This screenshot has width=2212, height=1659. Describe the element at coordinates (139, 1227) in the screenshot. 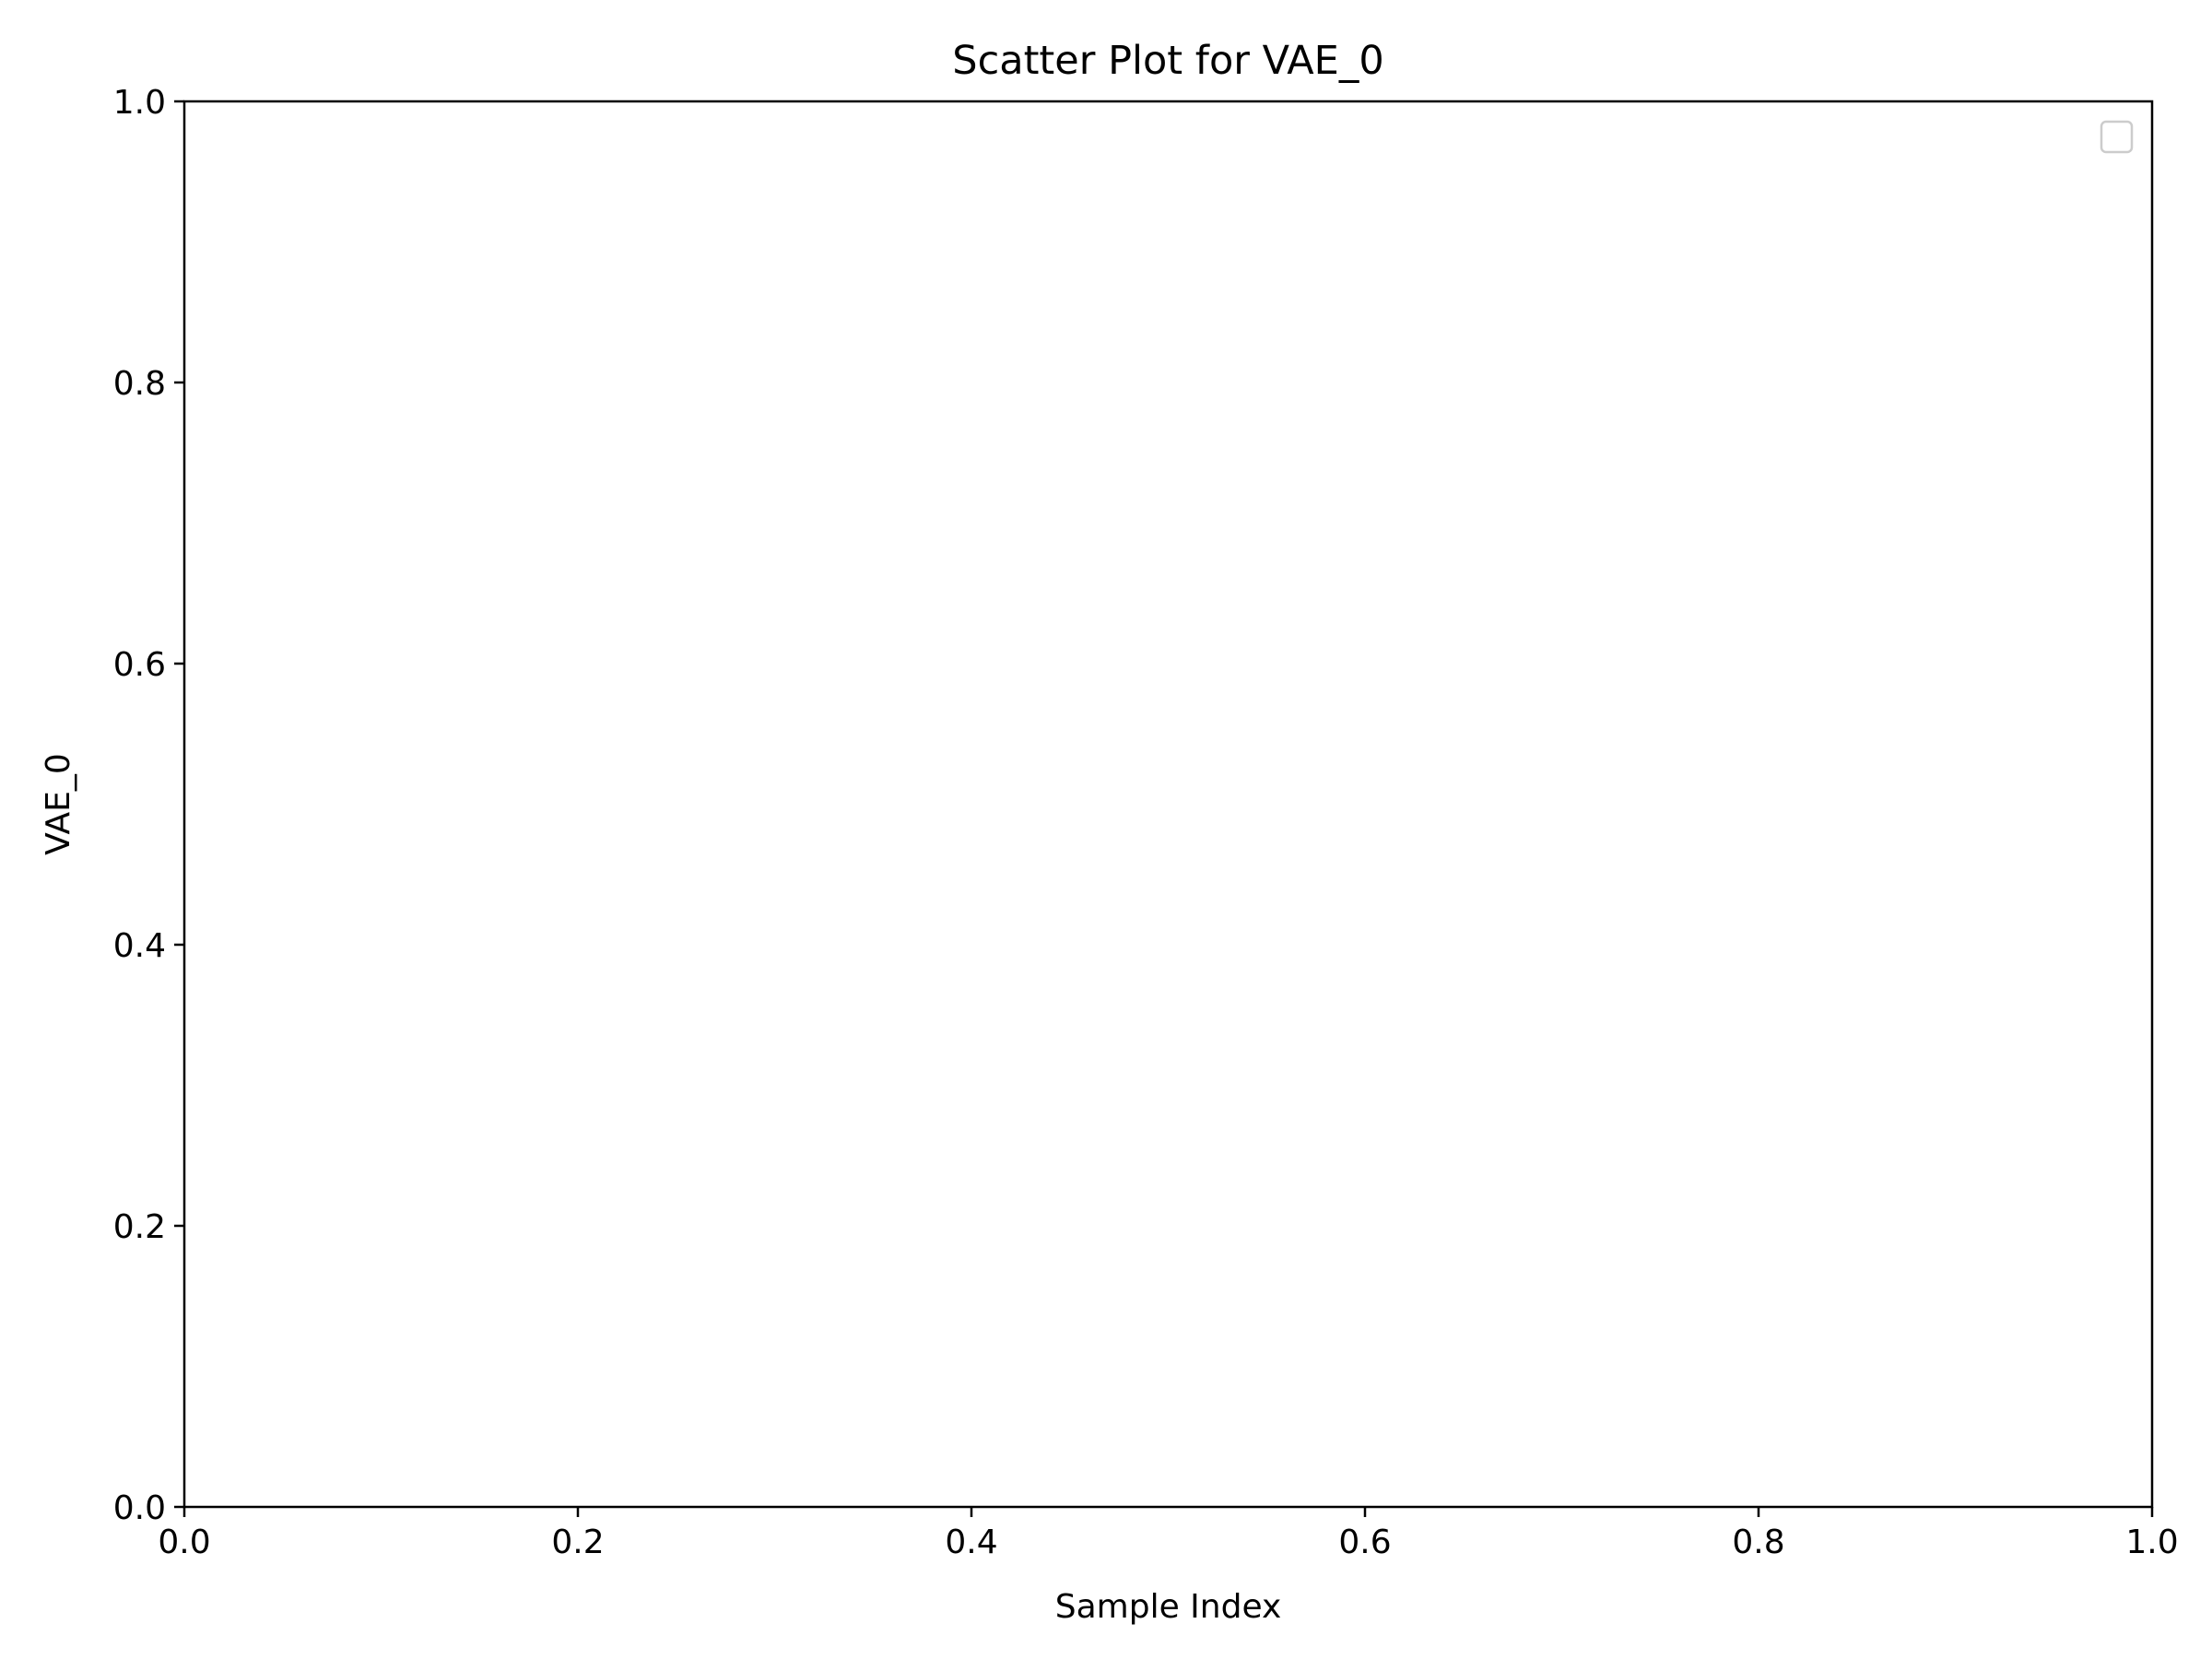

I see `y-tick-label: 0.2` at that location.